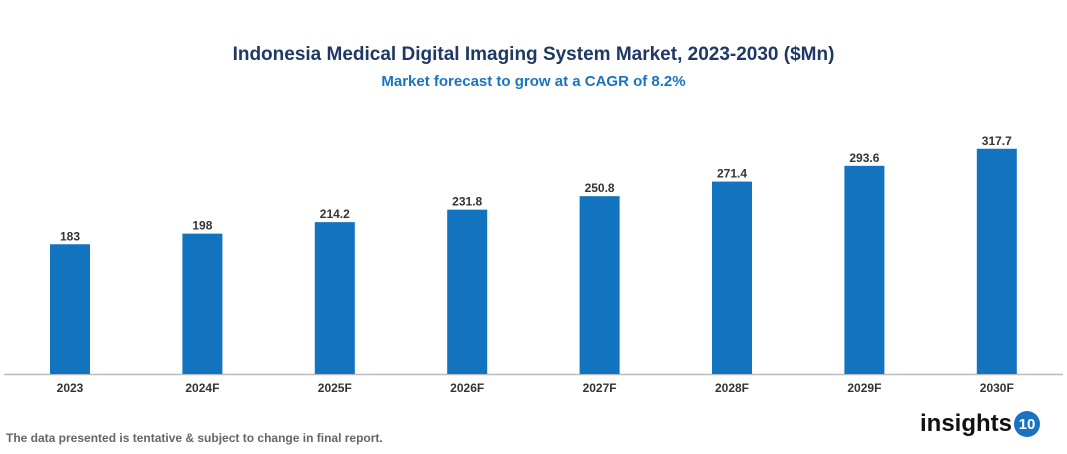 The width and height of the screenshot is (1067, 454). Describe the element at coordinates (335, 214) in the screenshot. I see `data-label: 214.2` at that location.